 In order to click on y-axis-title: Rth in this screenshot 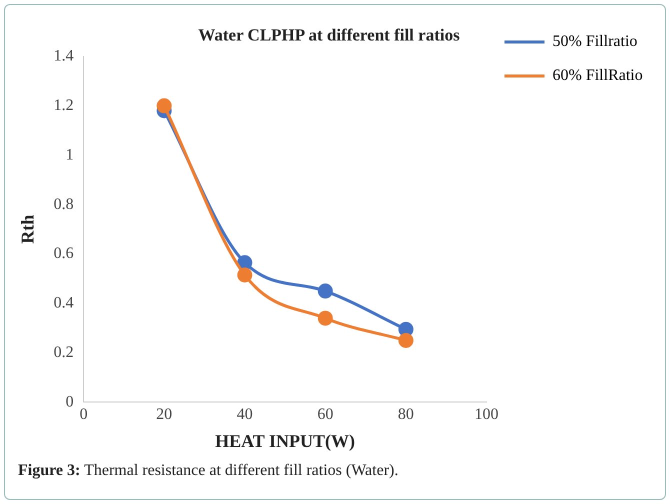, I will do `click(27, 229)`.